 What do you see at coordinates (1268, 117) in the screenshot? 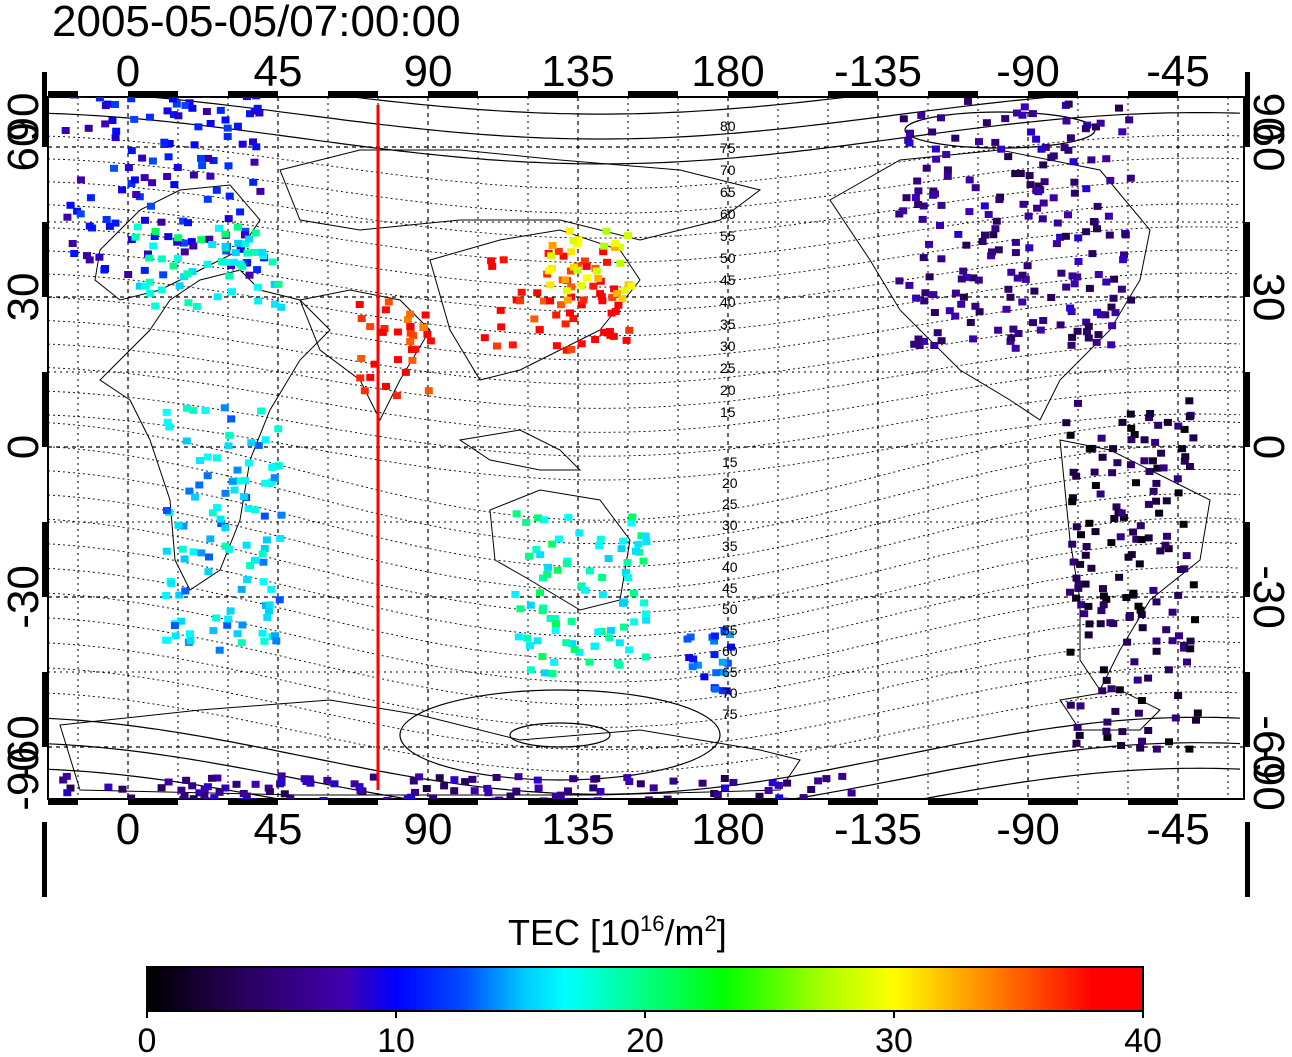
I see `right-lat-tick-label: 90` at bounding box center [1268, 117].